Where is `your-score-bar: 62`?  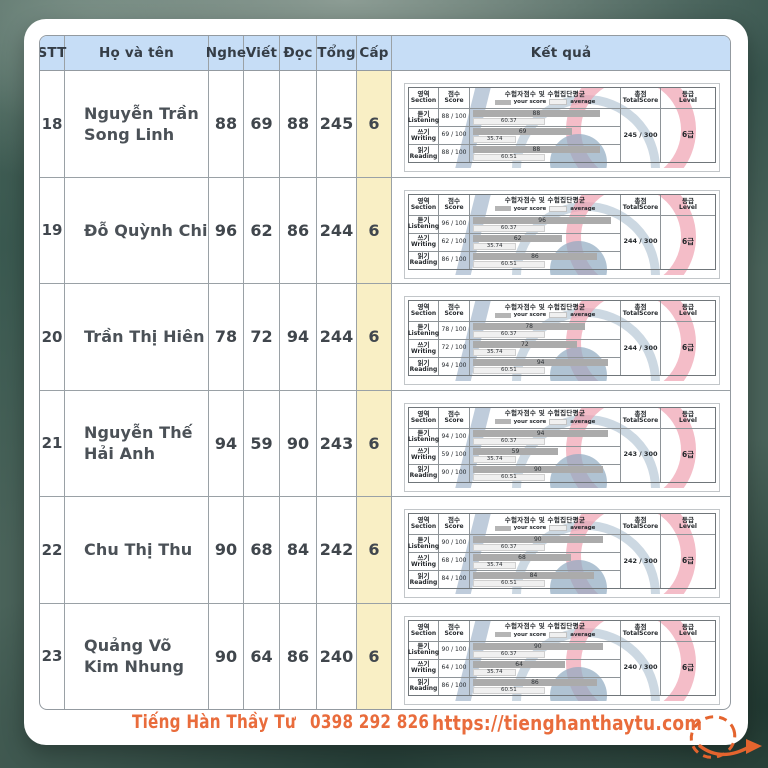 your-score-bar: 62 is located at coordinates (518, 238).